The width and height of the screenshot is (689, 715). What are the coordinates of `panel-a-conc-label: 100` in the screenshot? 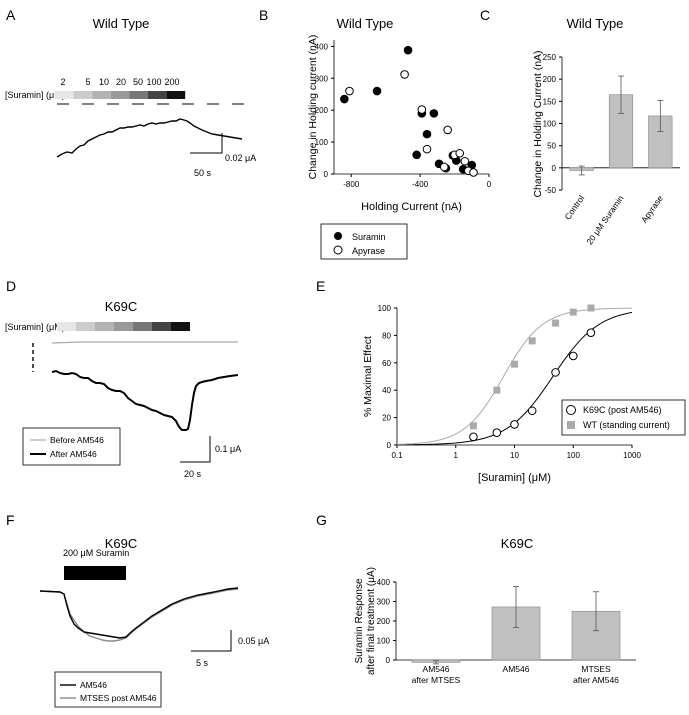 It's located at (153, 82).